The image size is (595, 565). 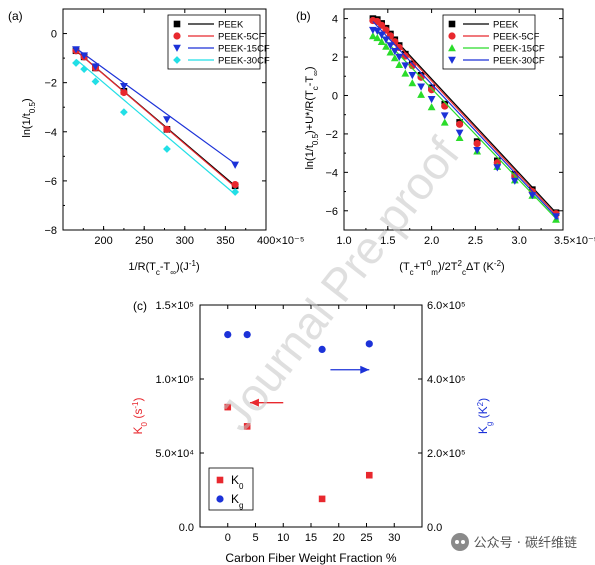 What do you see at coordinates (54, 35) in the screenshot?
I see `panel-a-y-tick-label: 0` at bounding box center [54, 35].